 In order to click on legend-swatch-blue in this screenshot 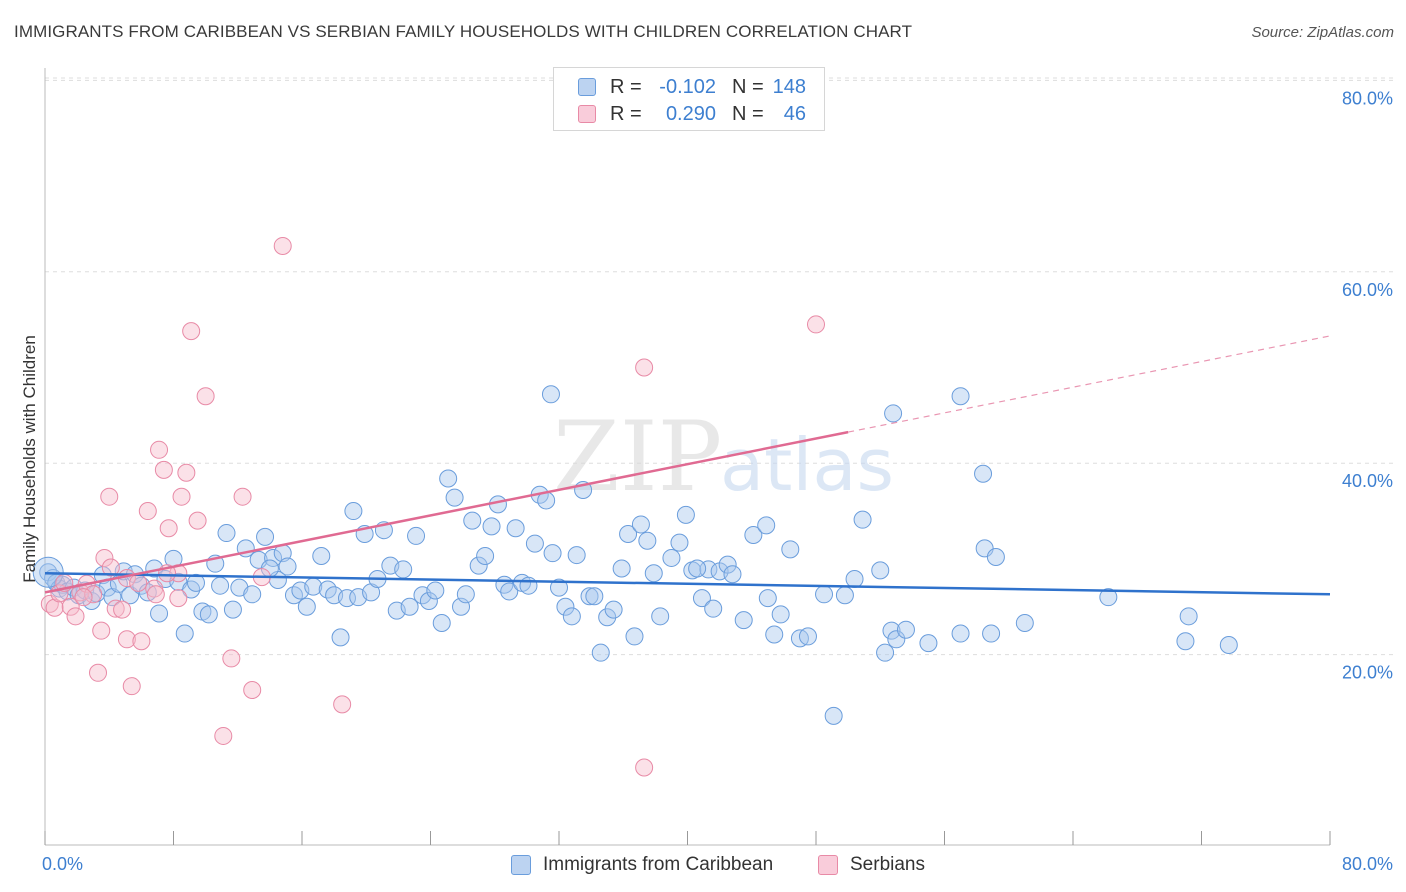, I will do `click(587, 87)`.